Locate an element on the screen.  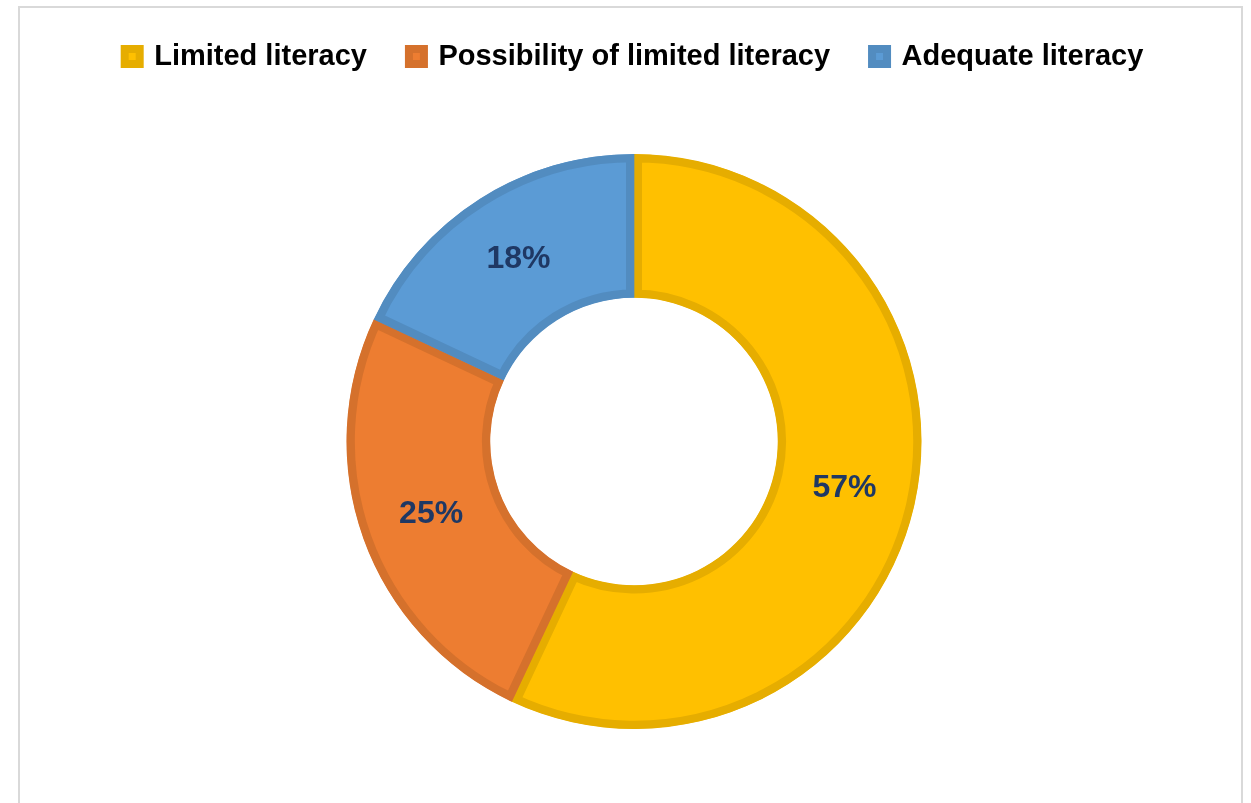
data-label: 25% is located at coordinates (431, 512).